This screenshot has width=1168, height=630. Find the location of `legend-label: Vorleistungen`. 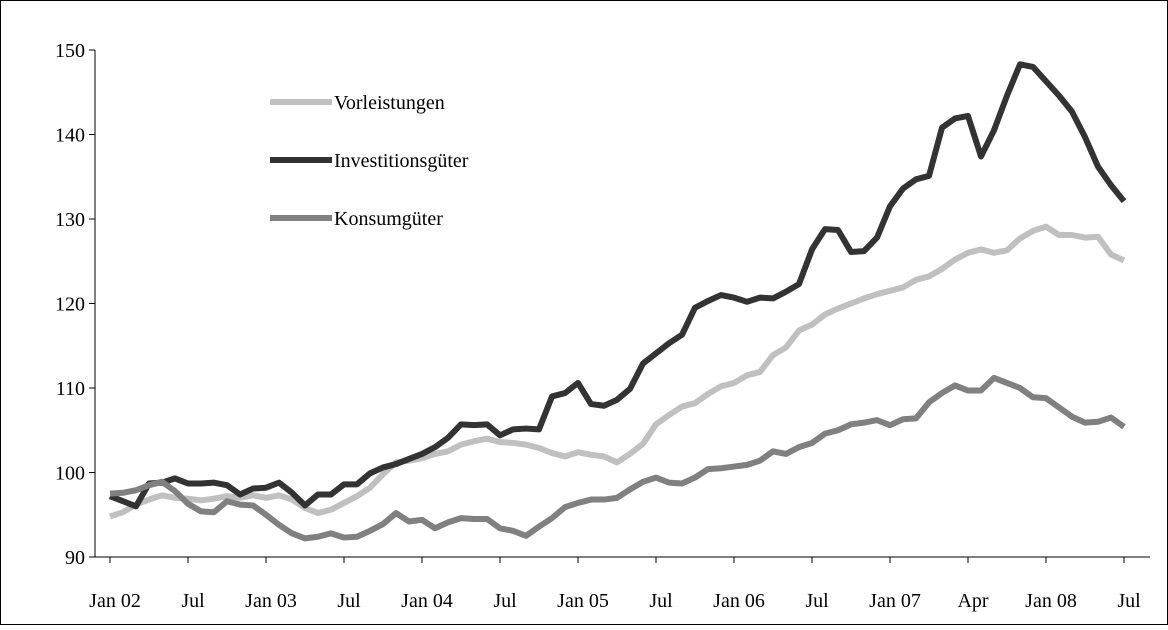

legend-label: Vorleistungen is located at coordinates (389, 103).